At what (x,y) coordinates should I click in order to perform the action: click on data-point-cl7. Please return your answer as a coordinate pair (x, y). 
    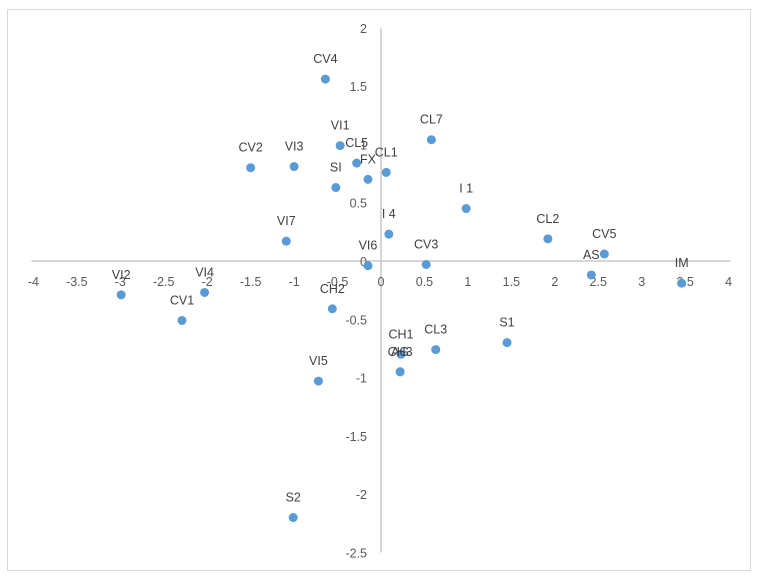
    Looking at the image, I should click on (431, 140).